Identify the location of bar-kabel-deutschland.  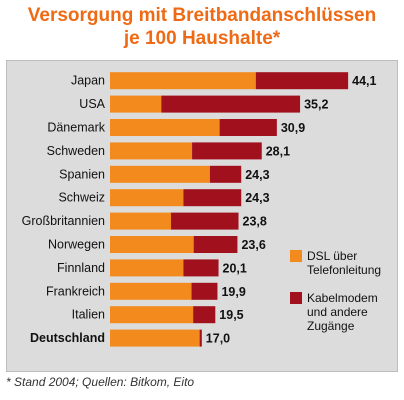
(200, 338).